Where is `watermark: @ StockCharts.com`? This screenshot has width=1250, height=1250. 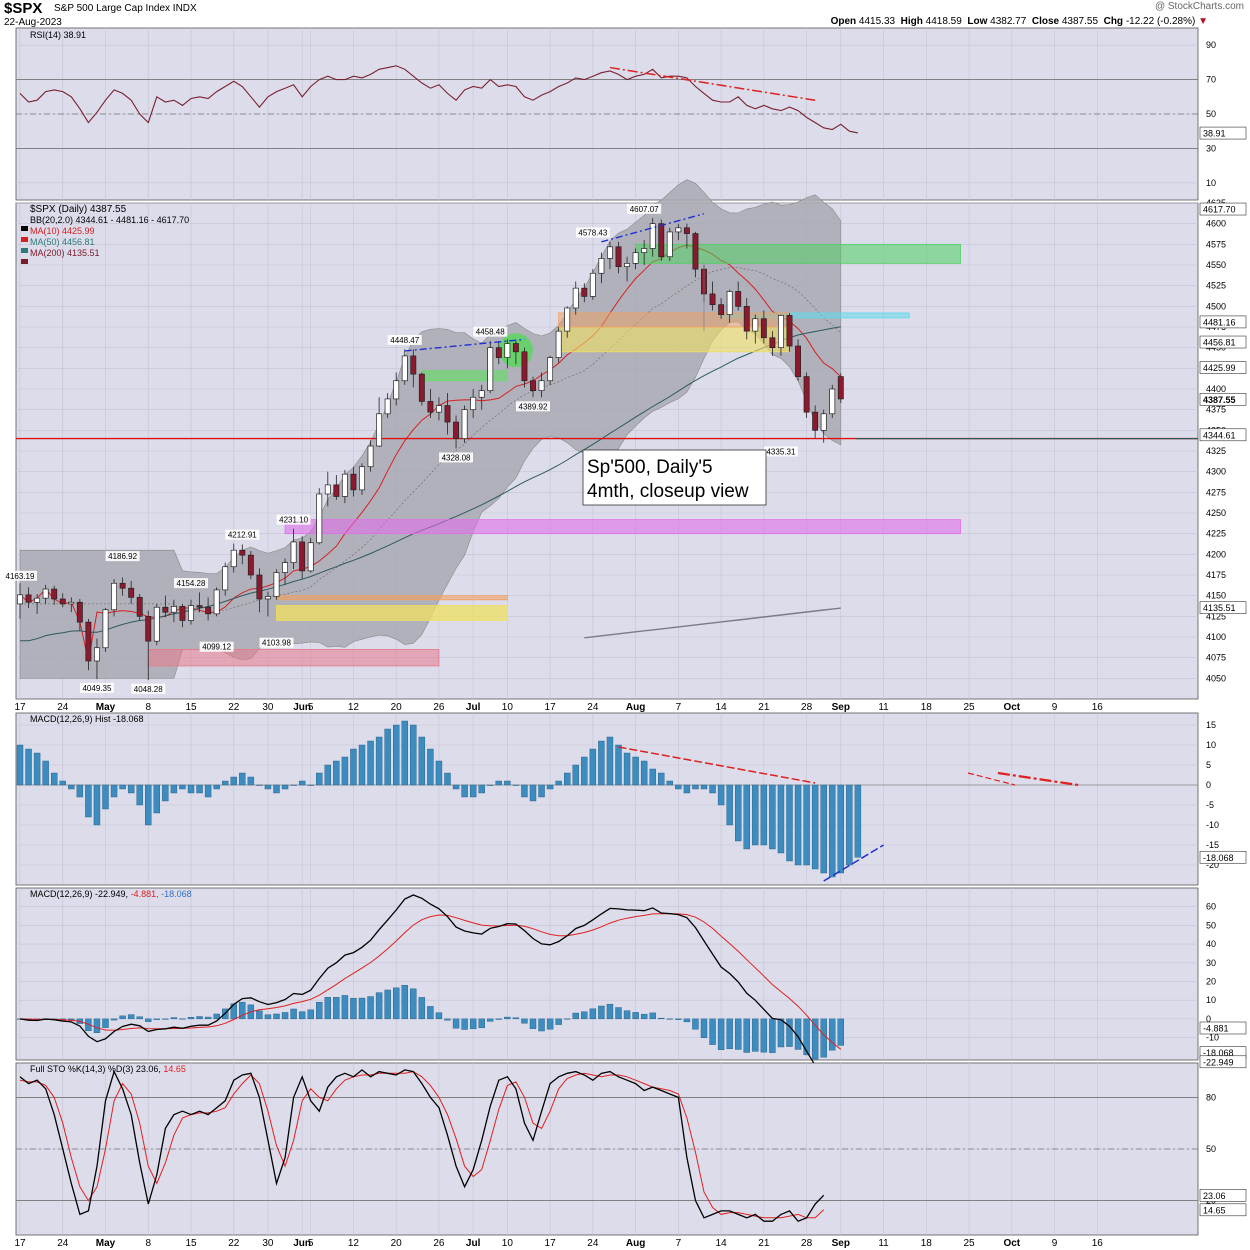
watermark: @ StockCharts.com is located at coordinates (1199, 6).